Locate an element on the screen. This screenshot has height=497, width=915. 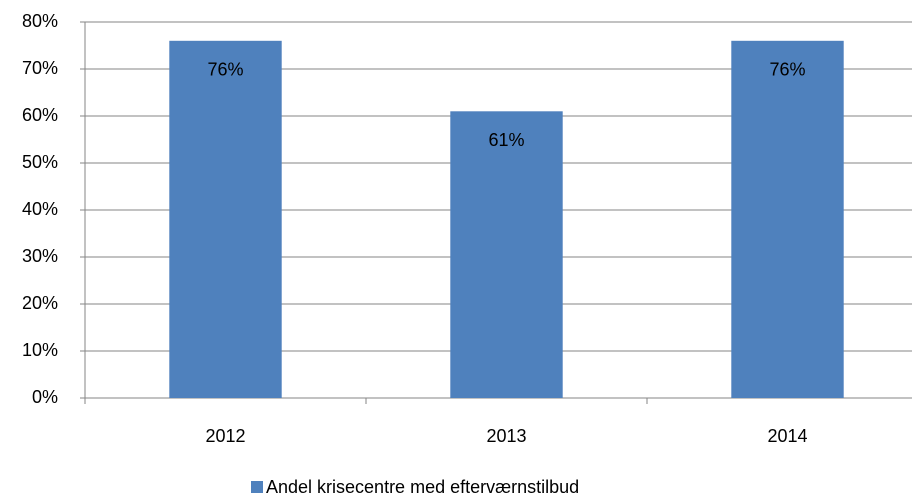
y-tick-label: 40% is located at coordinates (40, 209).